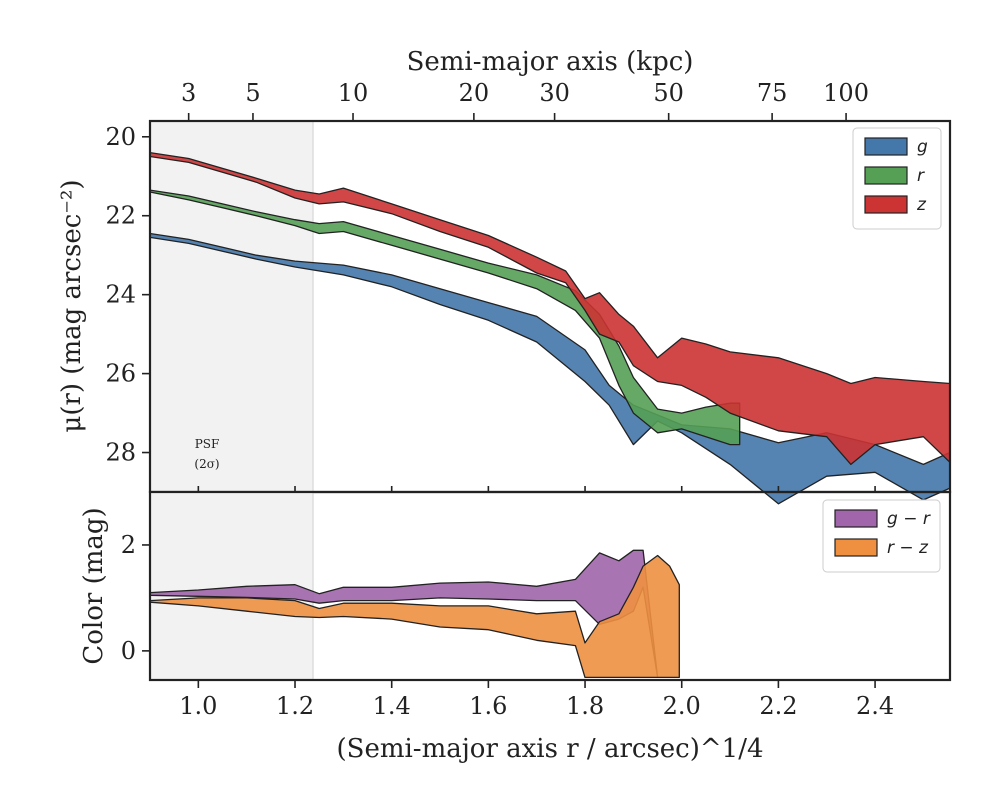 This screenshot has height=800, width=1000. Describe the element at coordinates (198, 706) in the screenshot. I see `bottom-x-tick-label: 1.0` at that location.